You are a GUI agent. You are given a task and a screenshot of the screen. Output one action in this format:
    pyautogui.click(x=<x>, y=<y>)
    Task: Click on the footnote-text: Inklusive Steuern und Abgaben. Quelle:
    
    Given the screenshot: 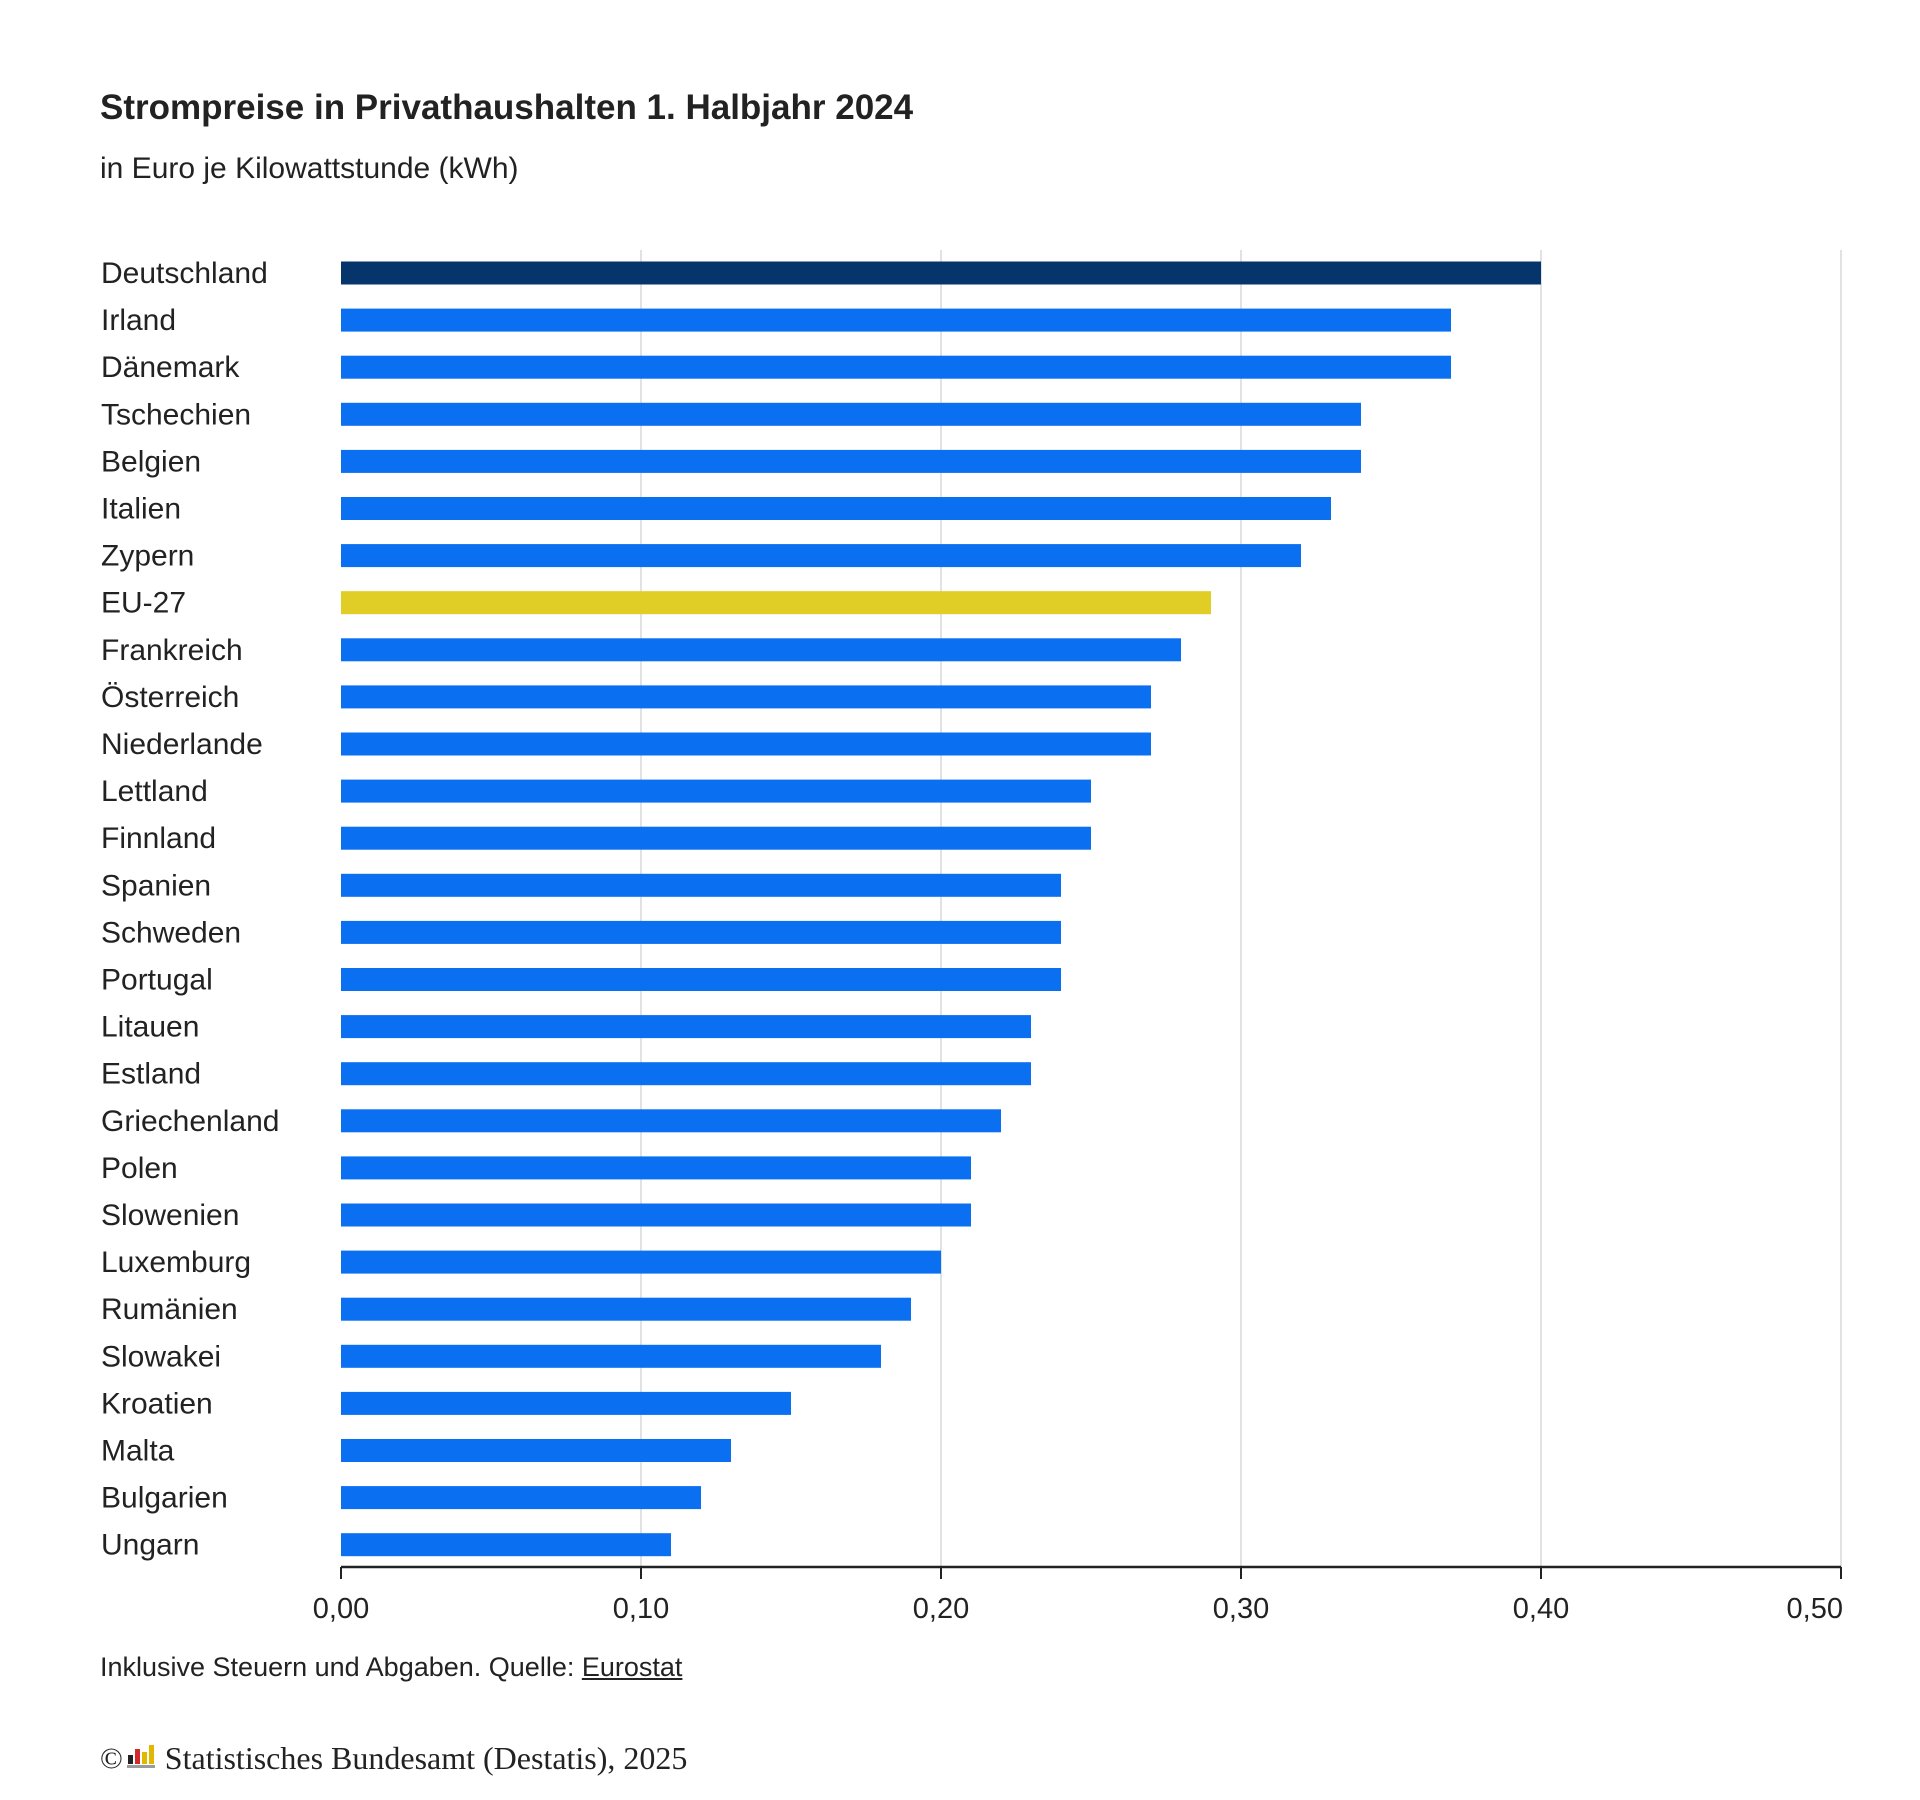 What is the action you would take?
    pyautogui.click(x=341, y=1667)
    